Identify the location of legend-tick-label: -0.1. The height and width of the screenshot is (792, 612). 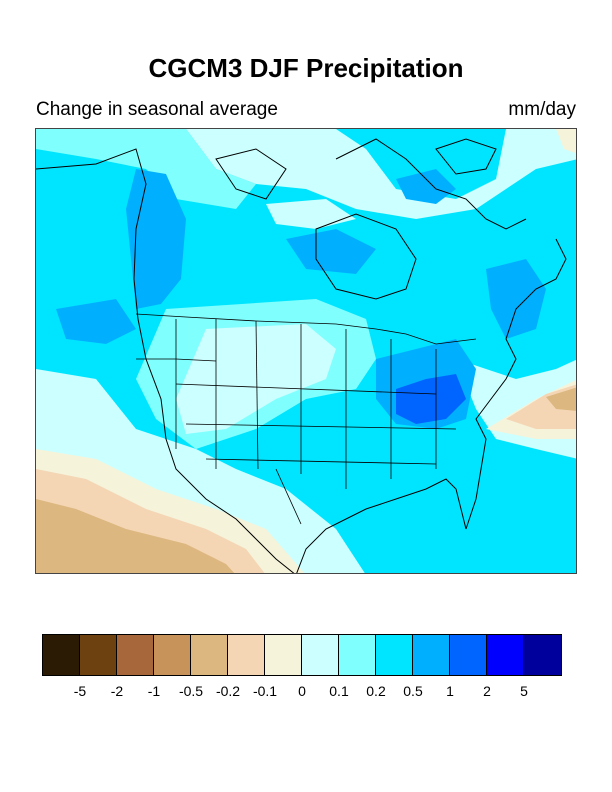
(265, 691).